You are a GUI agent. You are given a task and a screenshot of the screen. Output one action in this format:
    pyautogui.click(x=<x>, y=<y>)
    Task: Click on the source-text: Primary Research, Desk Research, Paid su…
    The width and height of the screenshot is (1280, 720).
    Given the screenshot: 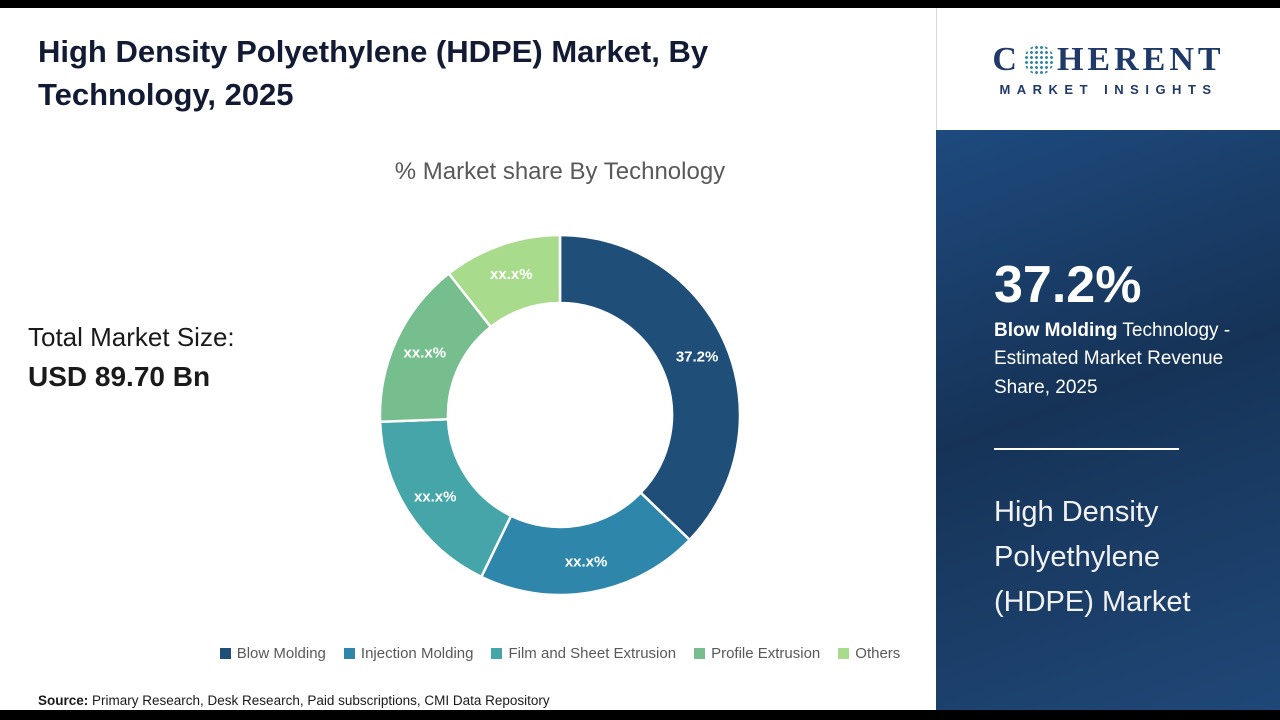 What is the action you would take?
    pyautogui.click(x=319, y=700)
    